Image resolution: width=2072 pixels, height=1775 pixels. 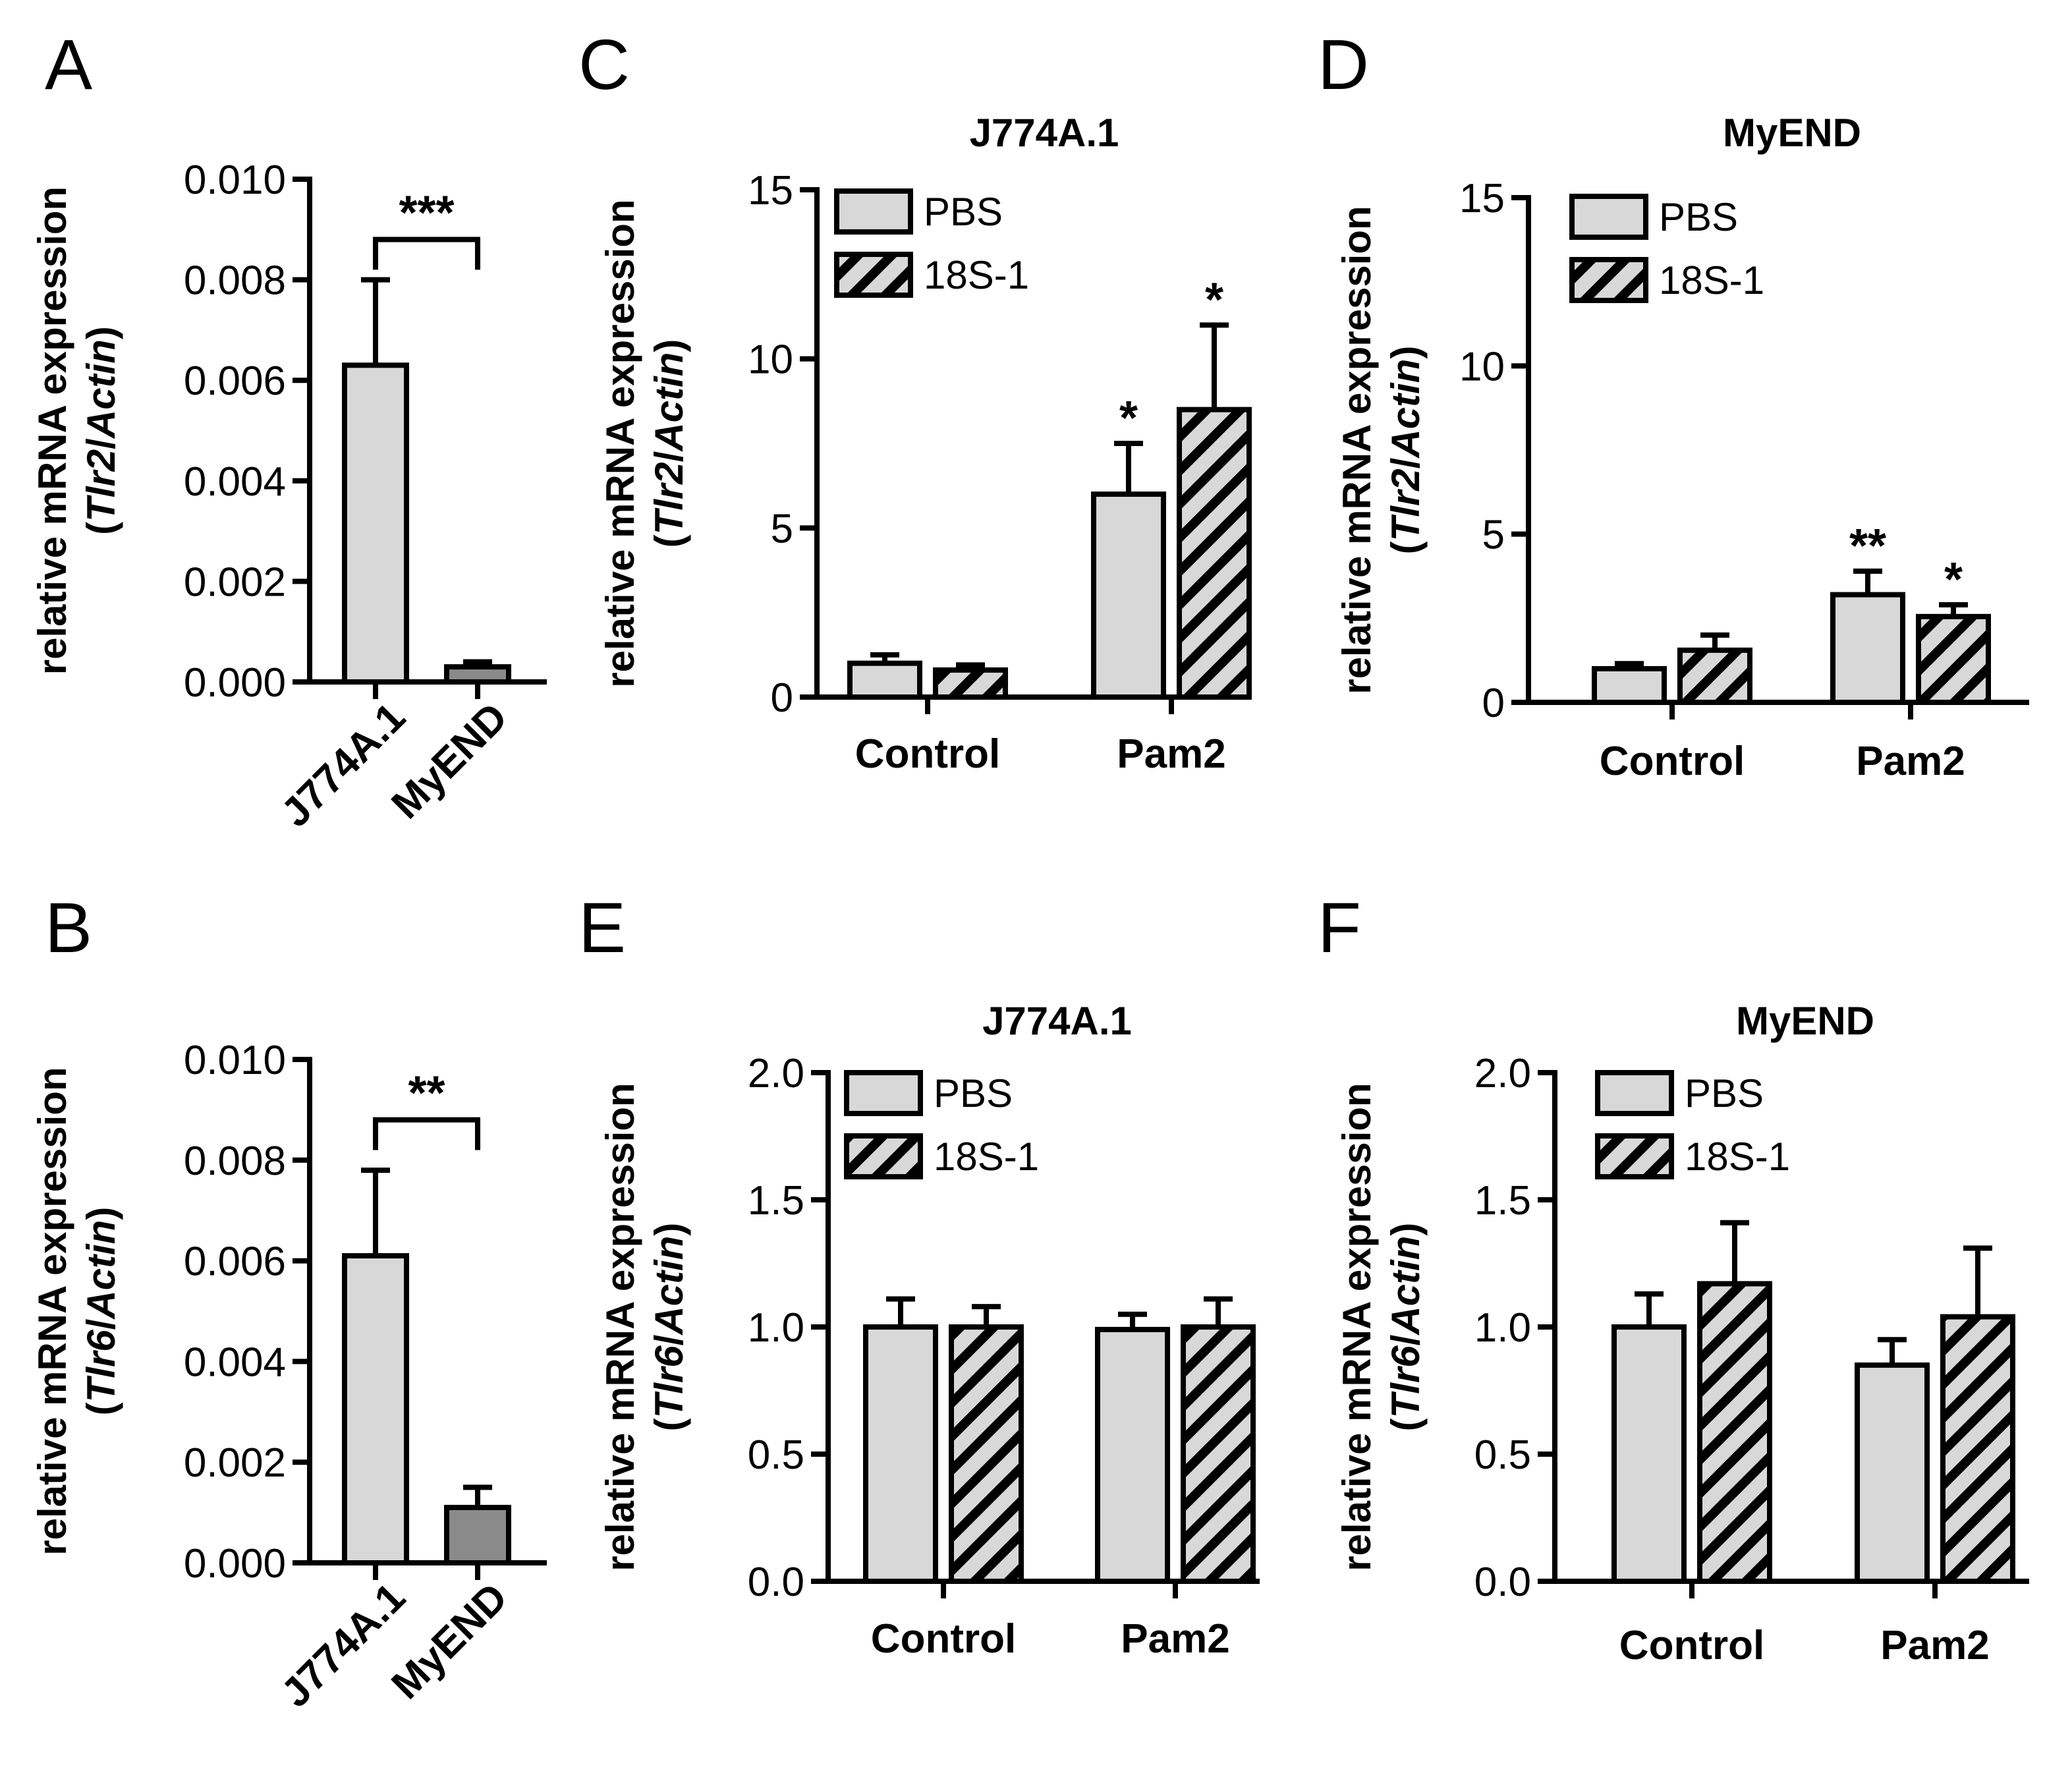 What do you see at coordinates (602, 928) in the screenshot?
I see `panel-letter-e: E` at bounding box center [602, 928].